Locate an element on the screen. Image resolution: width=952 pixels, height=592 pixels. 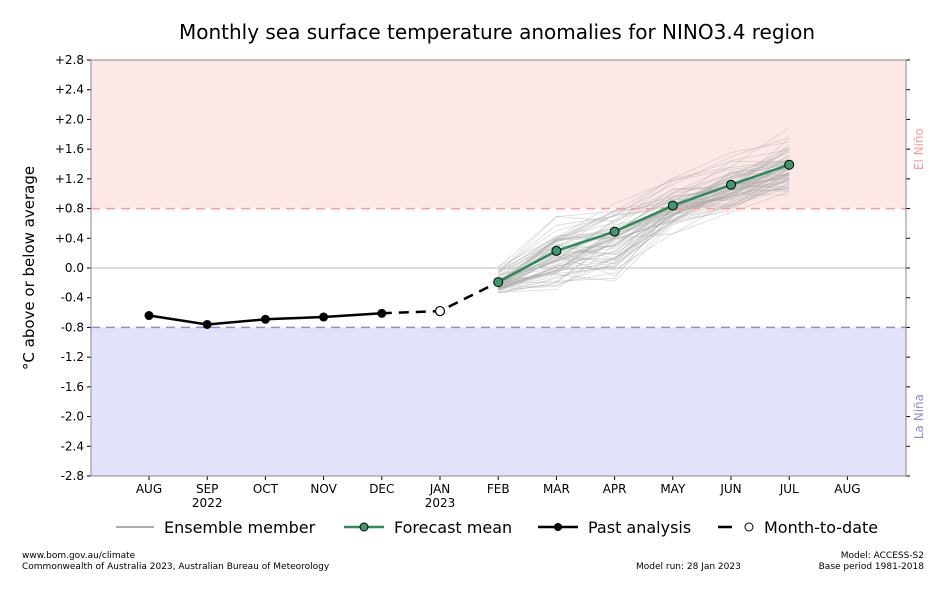
past-analysis-icon is located at coordinates (558, 527).